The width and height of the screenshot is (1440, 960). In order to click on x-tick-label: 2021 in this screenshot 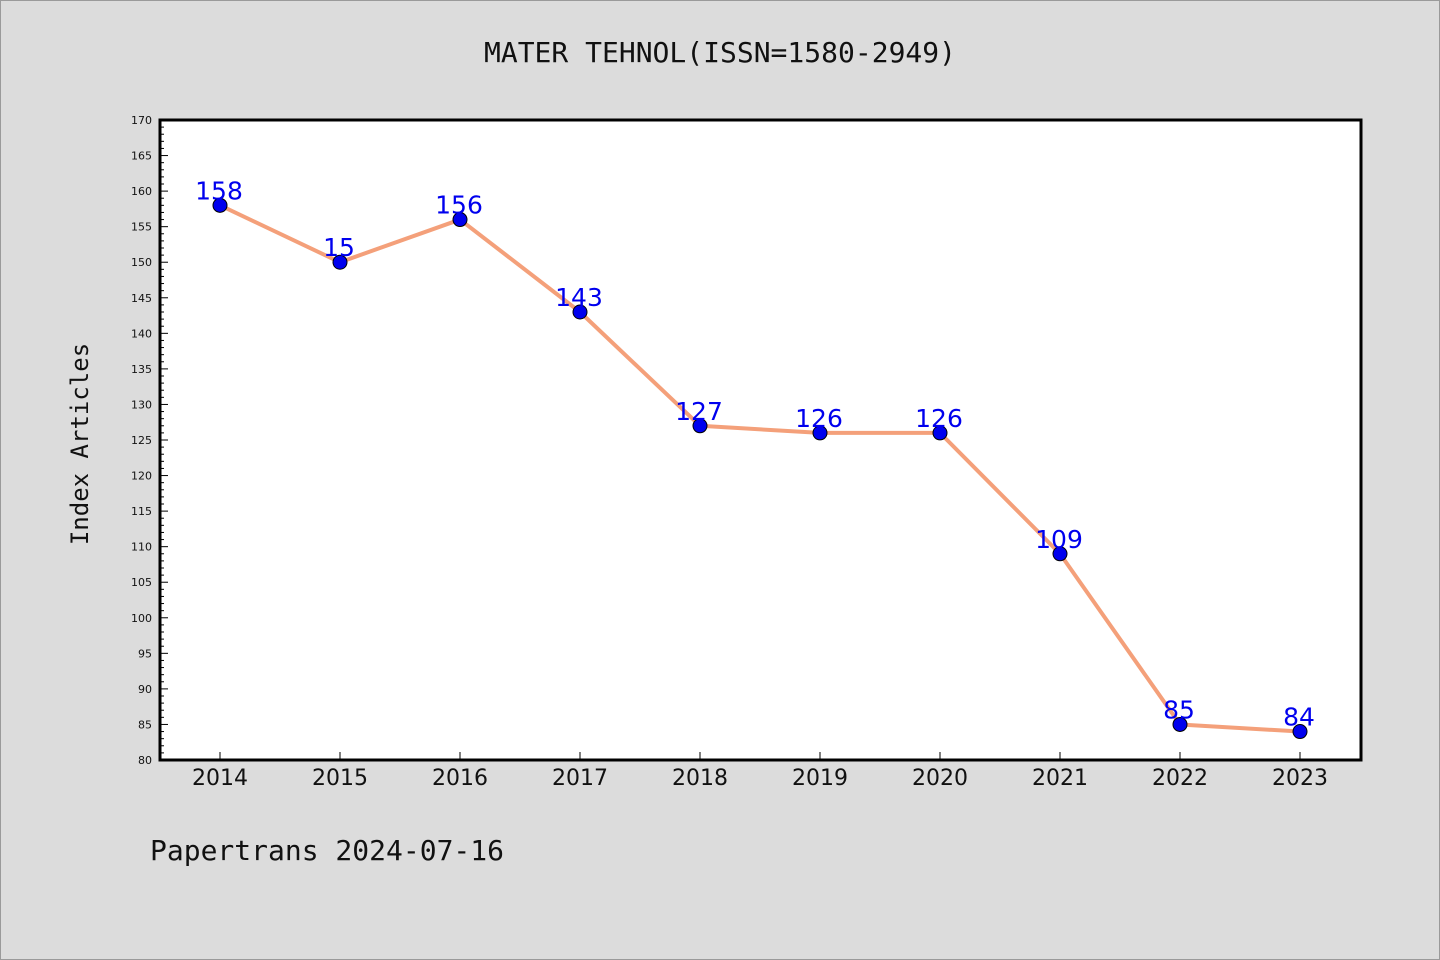, I will do `click(1060, 778)`.